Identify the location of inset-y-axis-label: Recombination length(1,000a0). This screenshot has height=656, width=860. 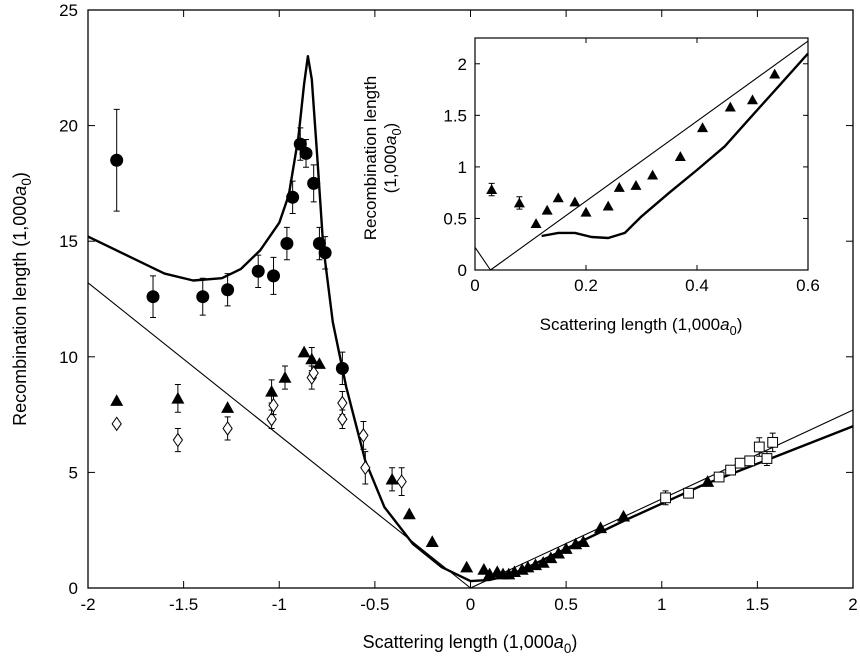
(382, 158).